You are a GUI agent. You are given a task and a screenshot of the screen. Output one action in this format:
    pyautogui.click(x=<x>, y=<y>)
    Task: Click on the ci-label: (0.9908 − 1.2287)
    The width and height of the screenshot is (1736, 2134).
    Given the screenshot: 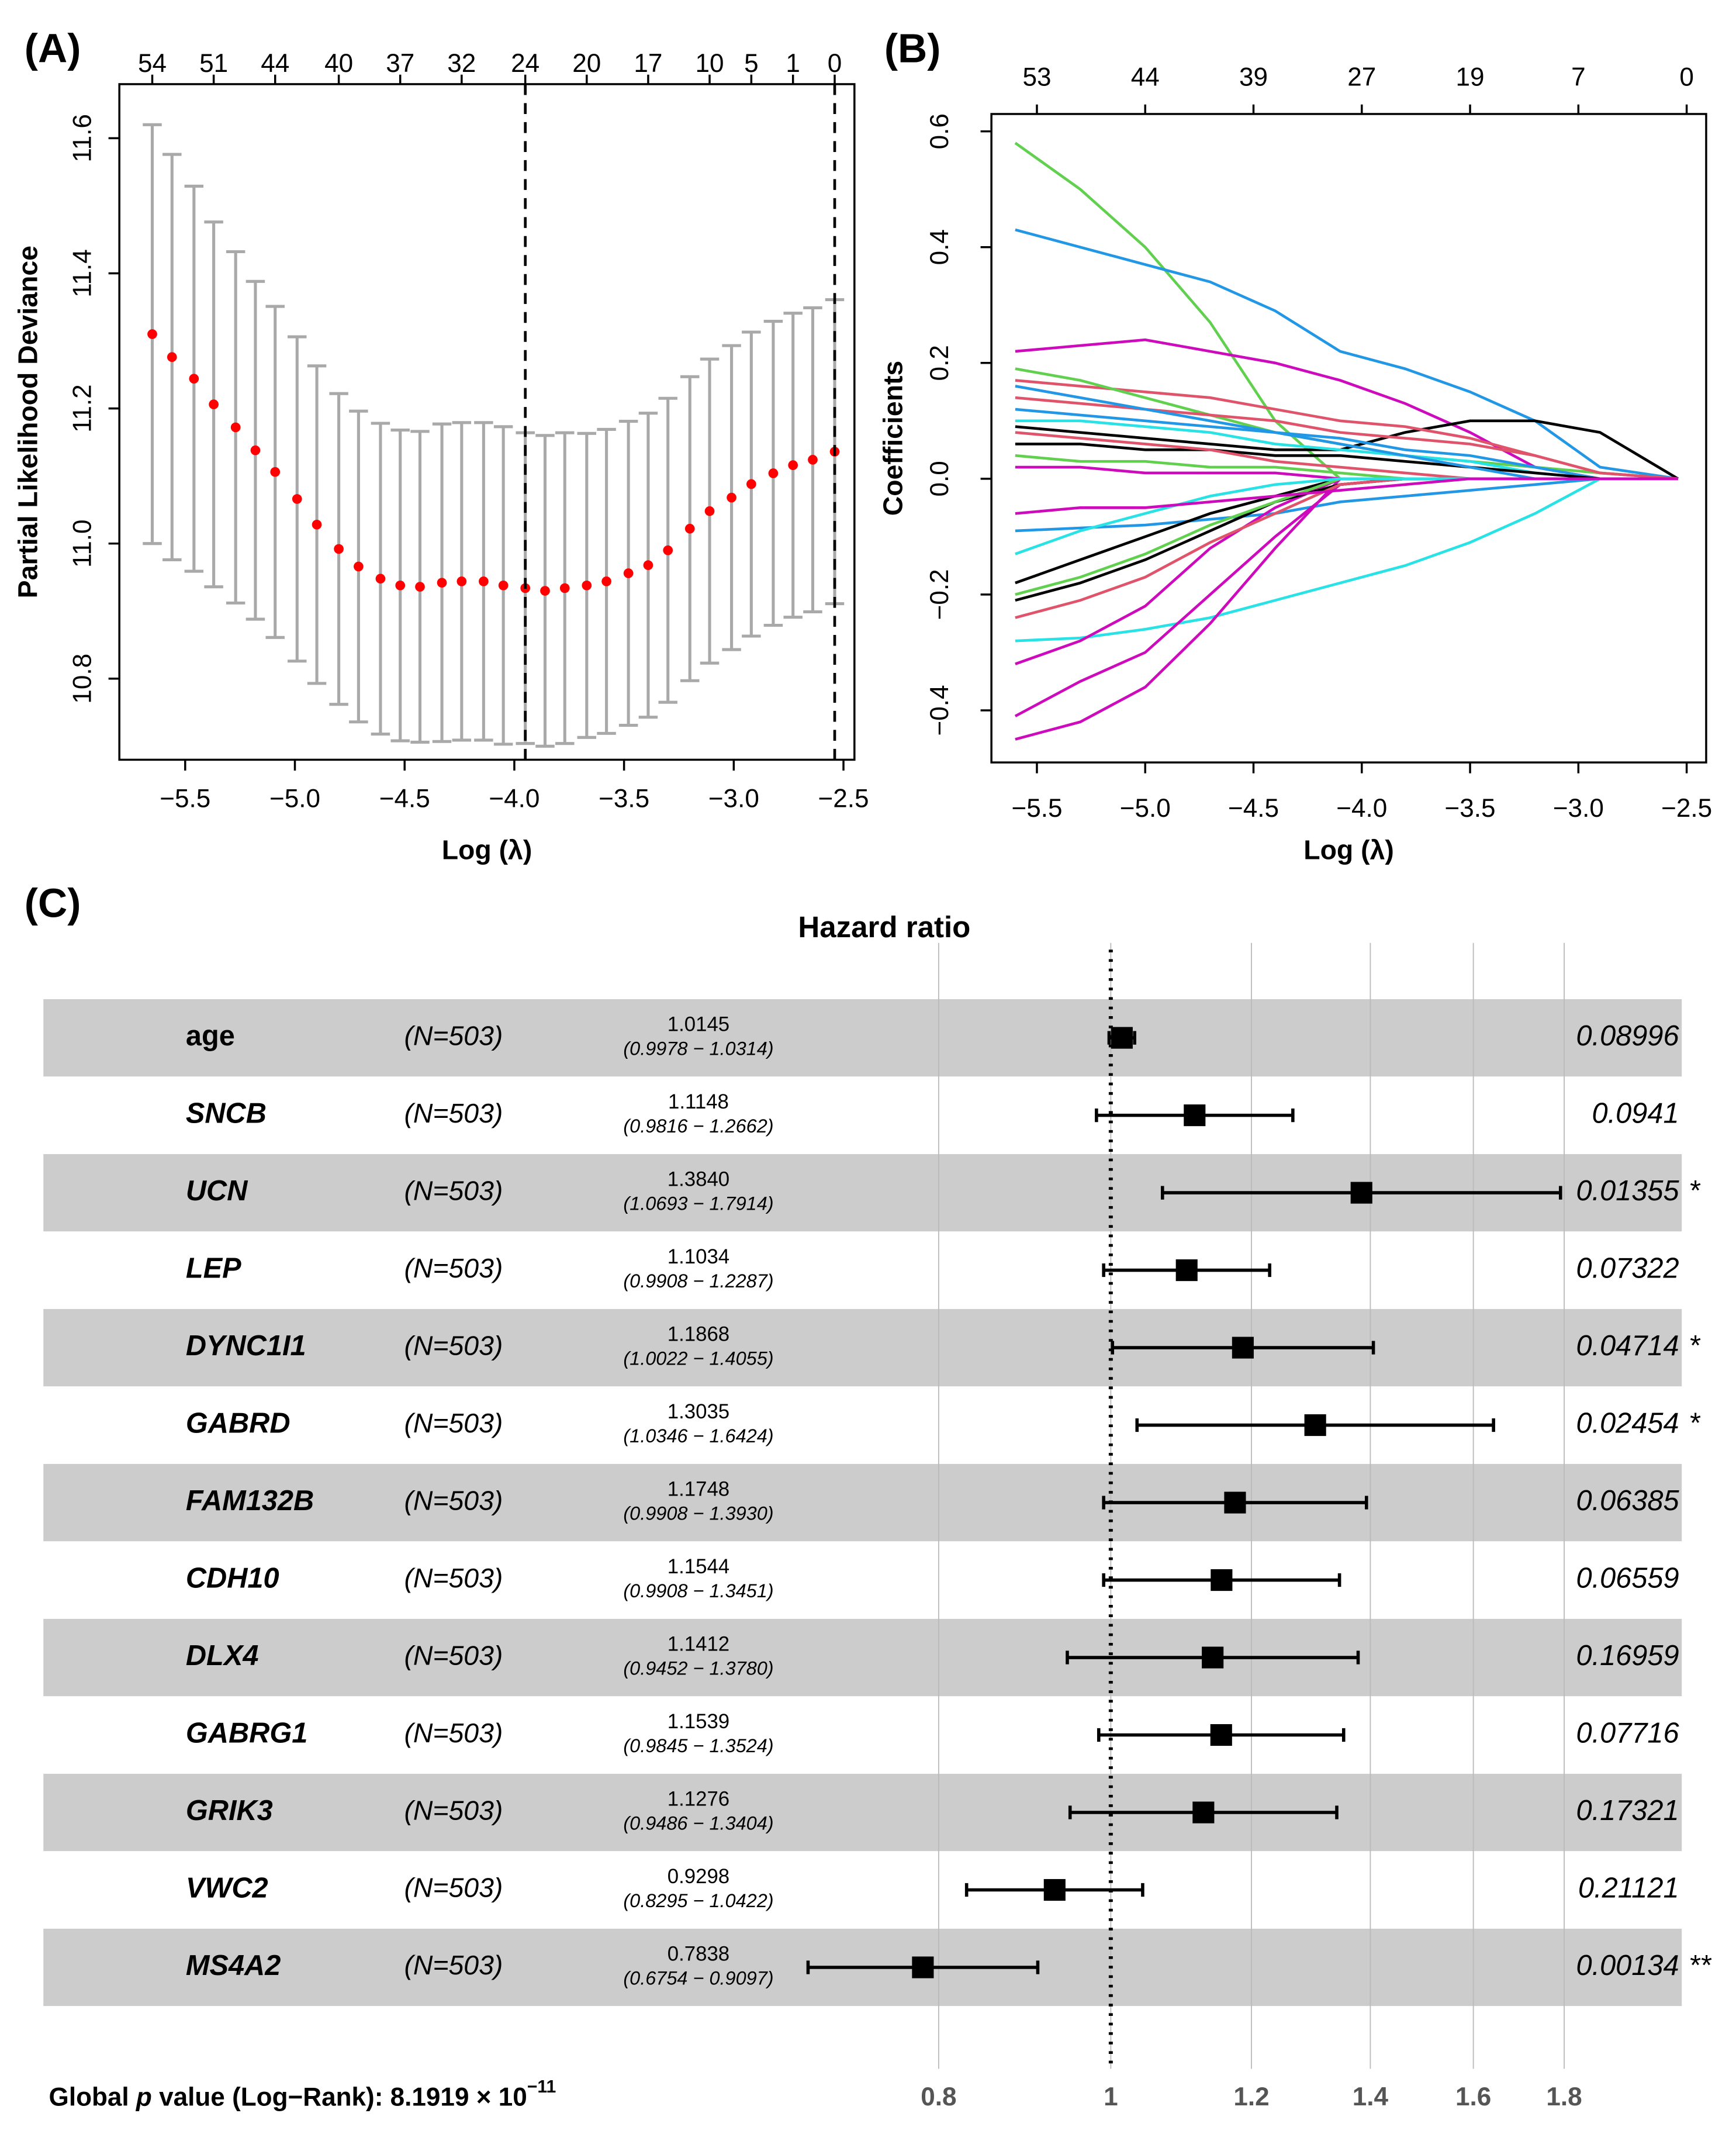 What is the action you would take?
    pyautogui.click(x=698, y=1281)
    